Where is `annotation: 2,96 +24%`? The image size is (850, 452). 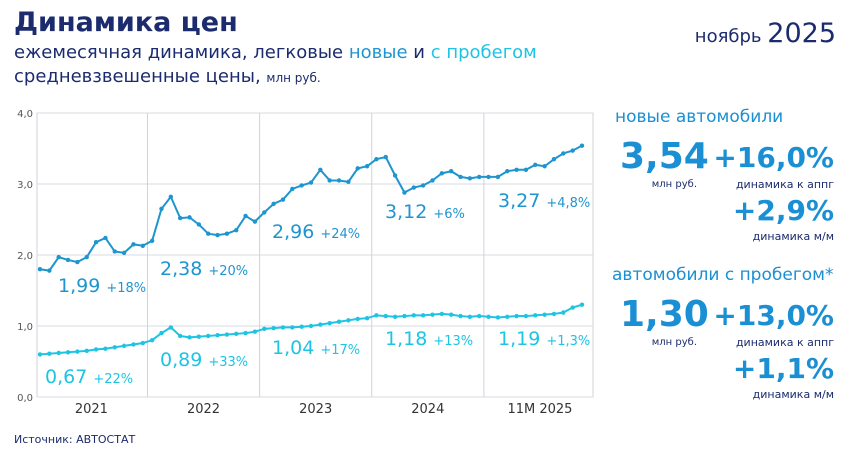 annotation: 2,96 +24% is located at coordinates (316, 232).